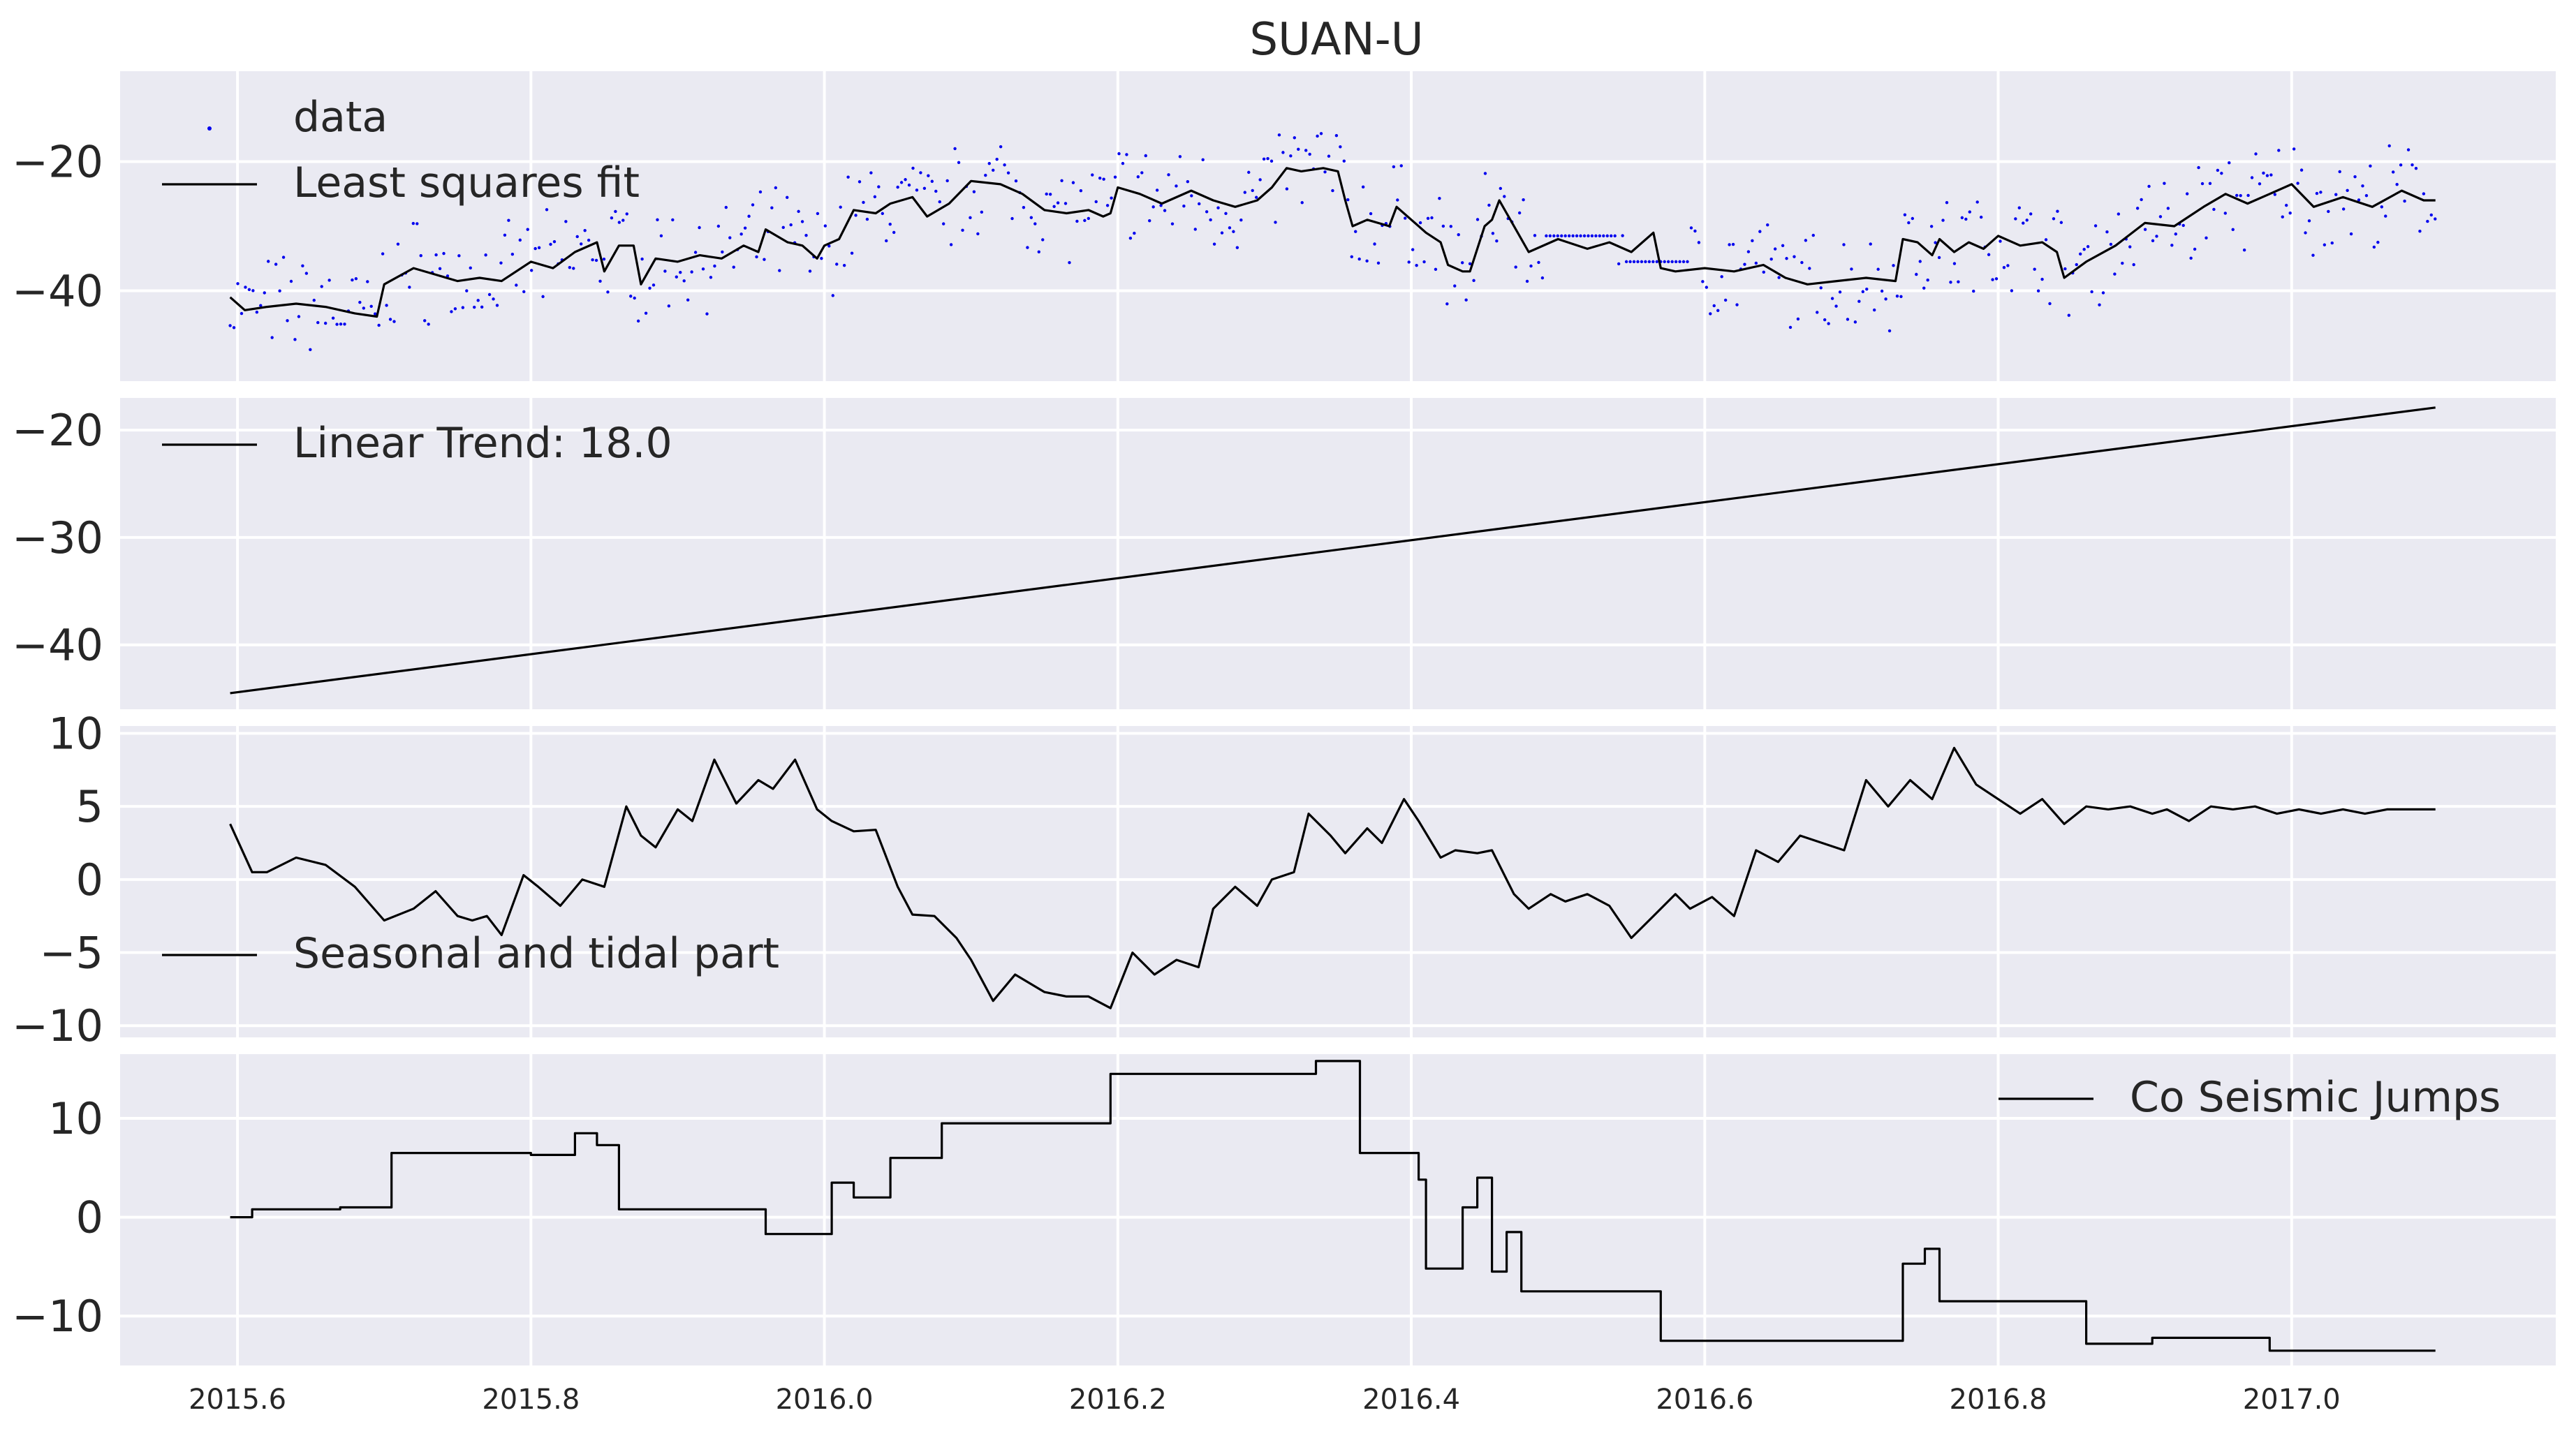 This screenshot has height=1429, width=2576. Describe the element at coordinates (1704, 1400) in the screenshot. I see `x-tick-label: 2016.6` at that location.